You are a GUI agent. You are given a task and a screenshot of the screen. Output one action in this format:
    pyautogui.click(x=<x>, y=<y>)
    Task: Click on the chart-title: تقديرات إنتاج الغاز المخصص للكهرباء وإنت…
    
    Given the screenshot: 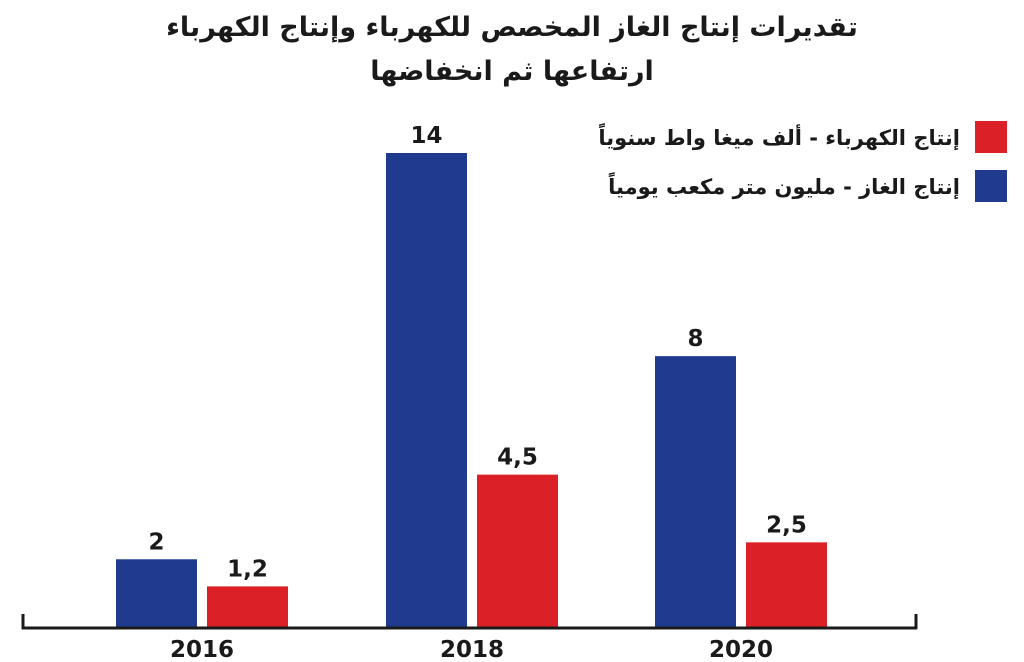 What is the action you would take?
    pyautogui.click(x=512, y=27)
    